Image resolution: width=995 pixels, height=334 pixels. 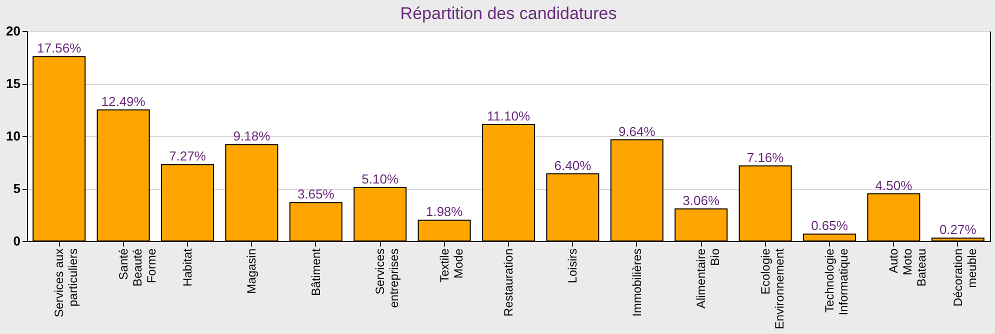 What do you see at coordinates (958, 230) in the screenshot?
I see `data-label: 0.27%` at bounding box center [958, 230].